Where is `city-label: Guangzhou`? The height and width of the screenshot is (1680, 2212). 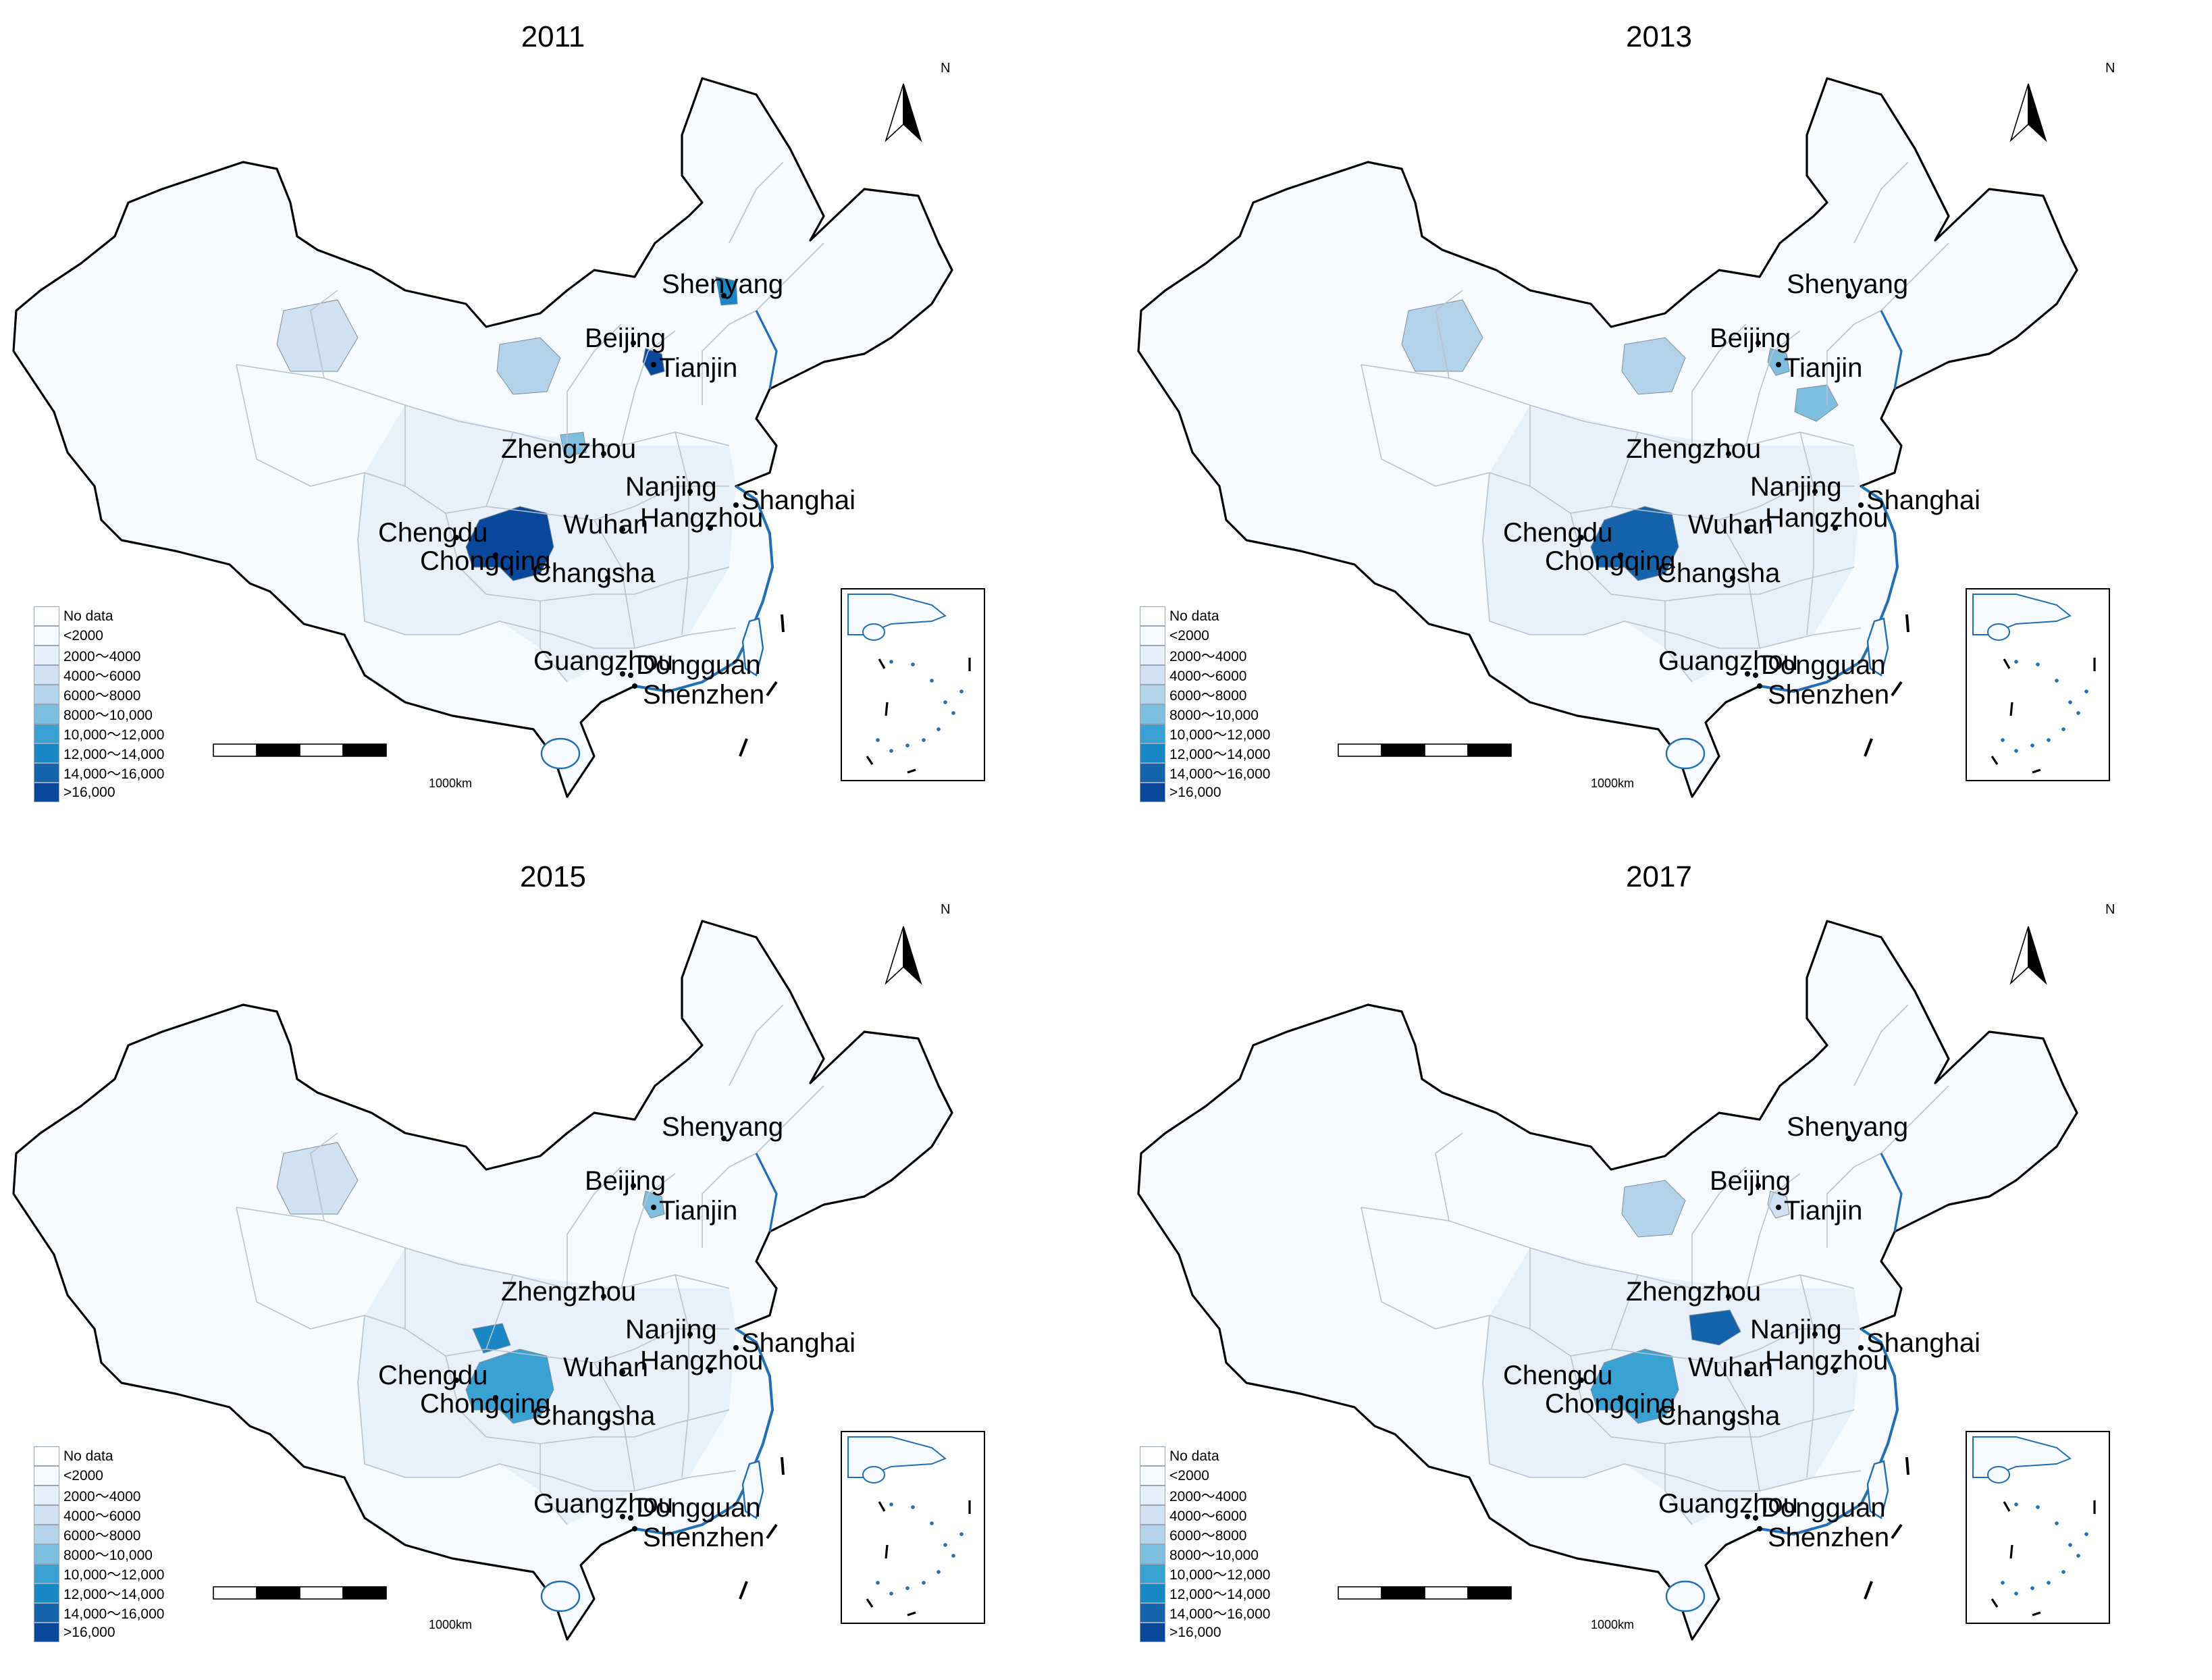
city-label: Guangzhou is located at coordinates (1728, 661).